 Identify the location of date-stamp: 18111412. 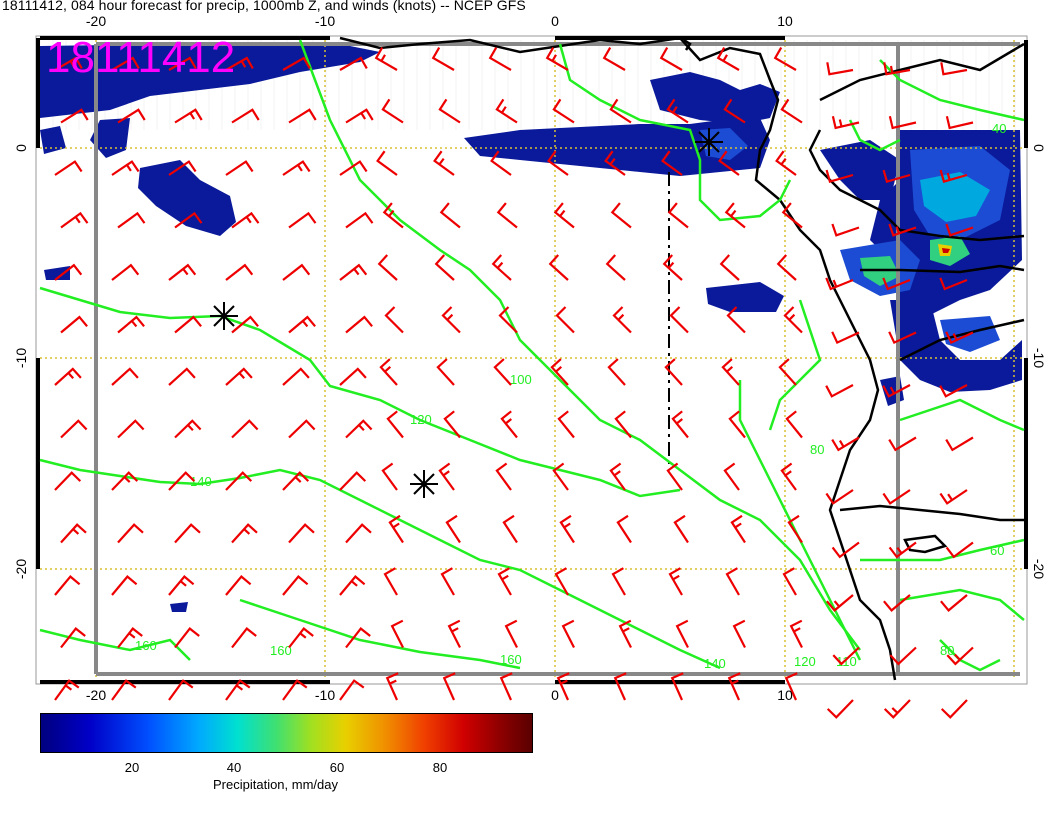
(141, 57).